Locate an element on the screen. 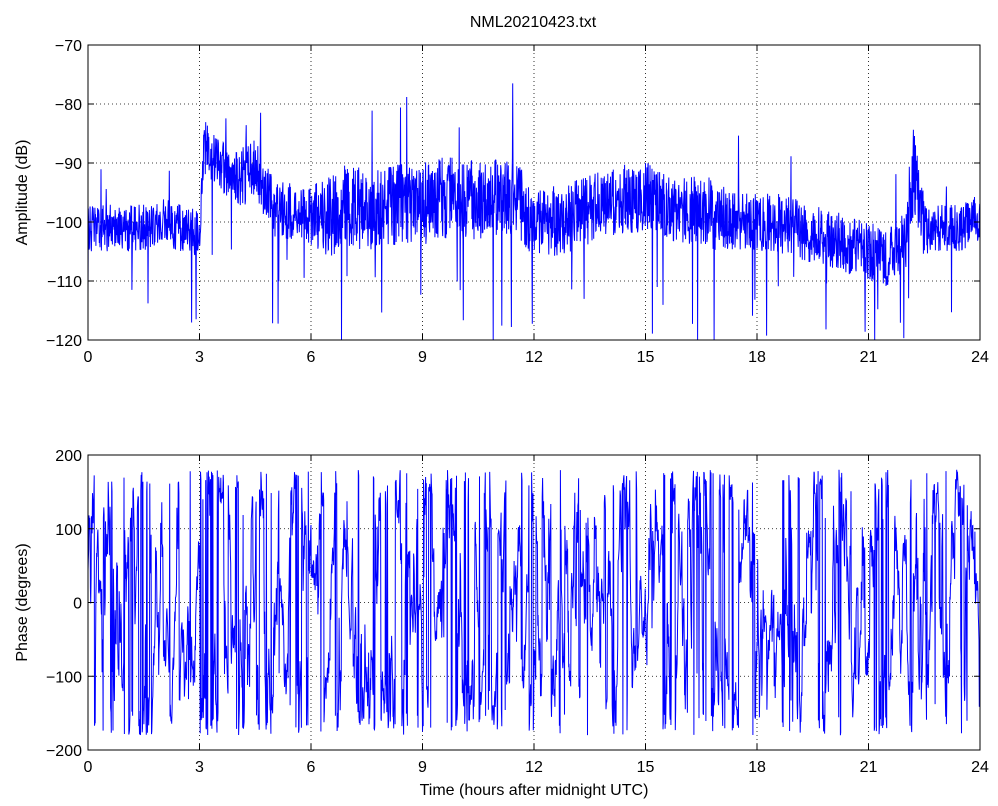 The image size is (998, 806). y-tick-label: −120 is located at coordinates (64, 341).